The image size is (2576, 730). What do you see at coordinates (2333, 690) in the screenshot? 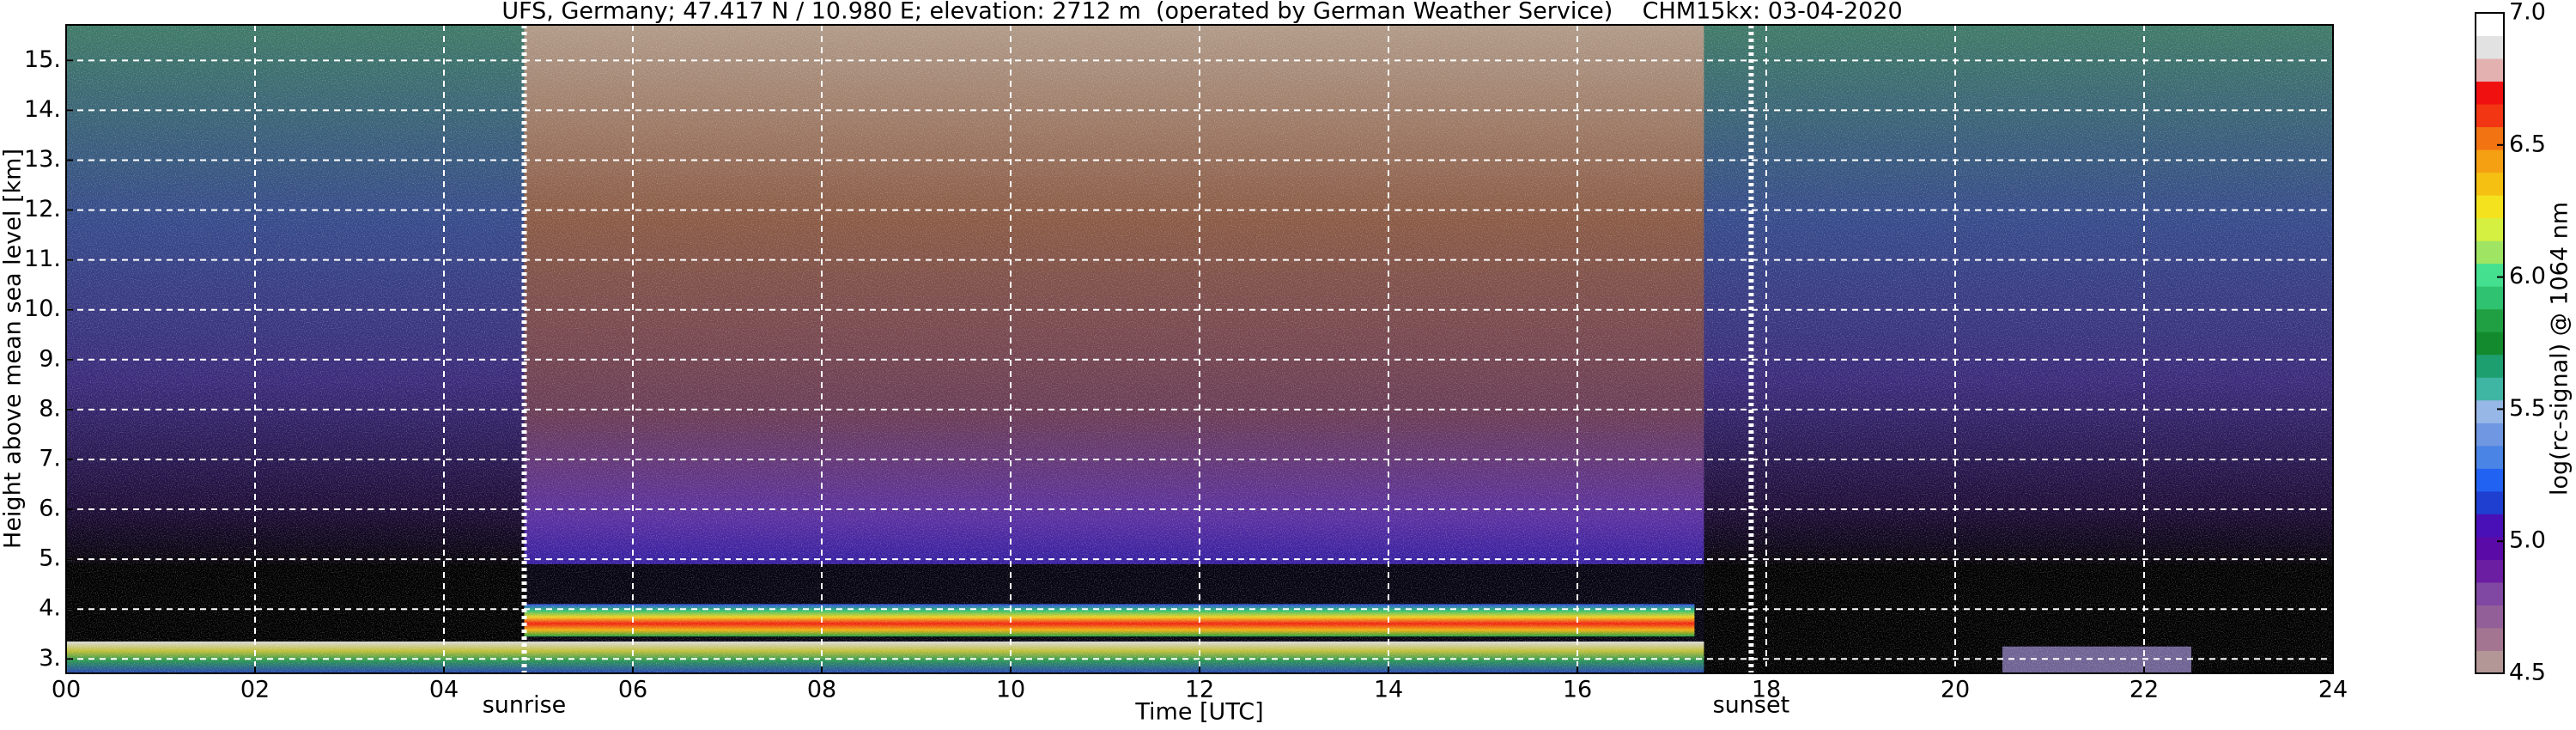
I see `x-tick-label: 24` at bounding box center [2333, 690].